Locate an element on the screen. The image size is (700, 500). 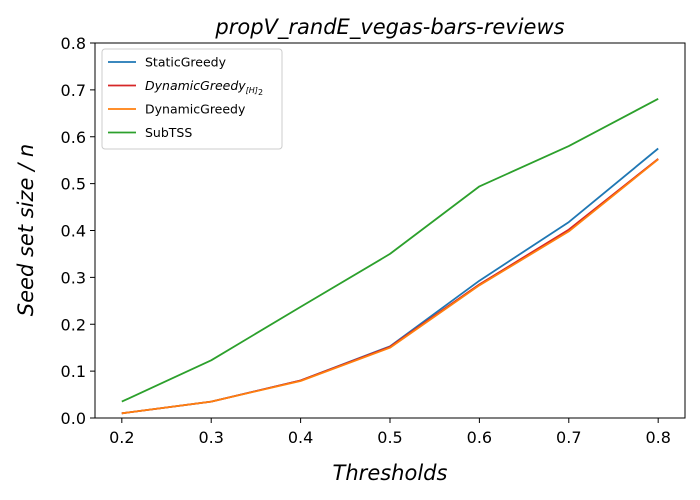
x-tick-label: 0.3 is located at coordinates (210, 437).